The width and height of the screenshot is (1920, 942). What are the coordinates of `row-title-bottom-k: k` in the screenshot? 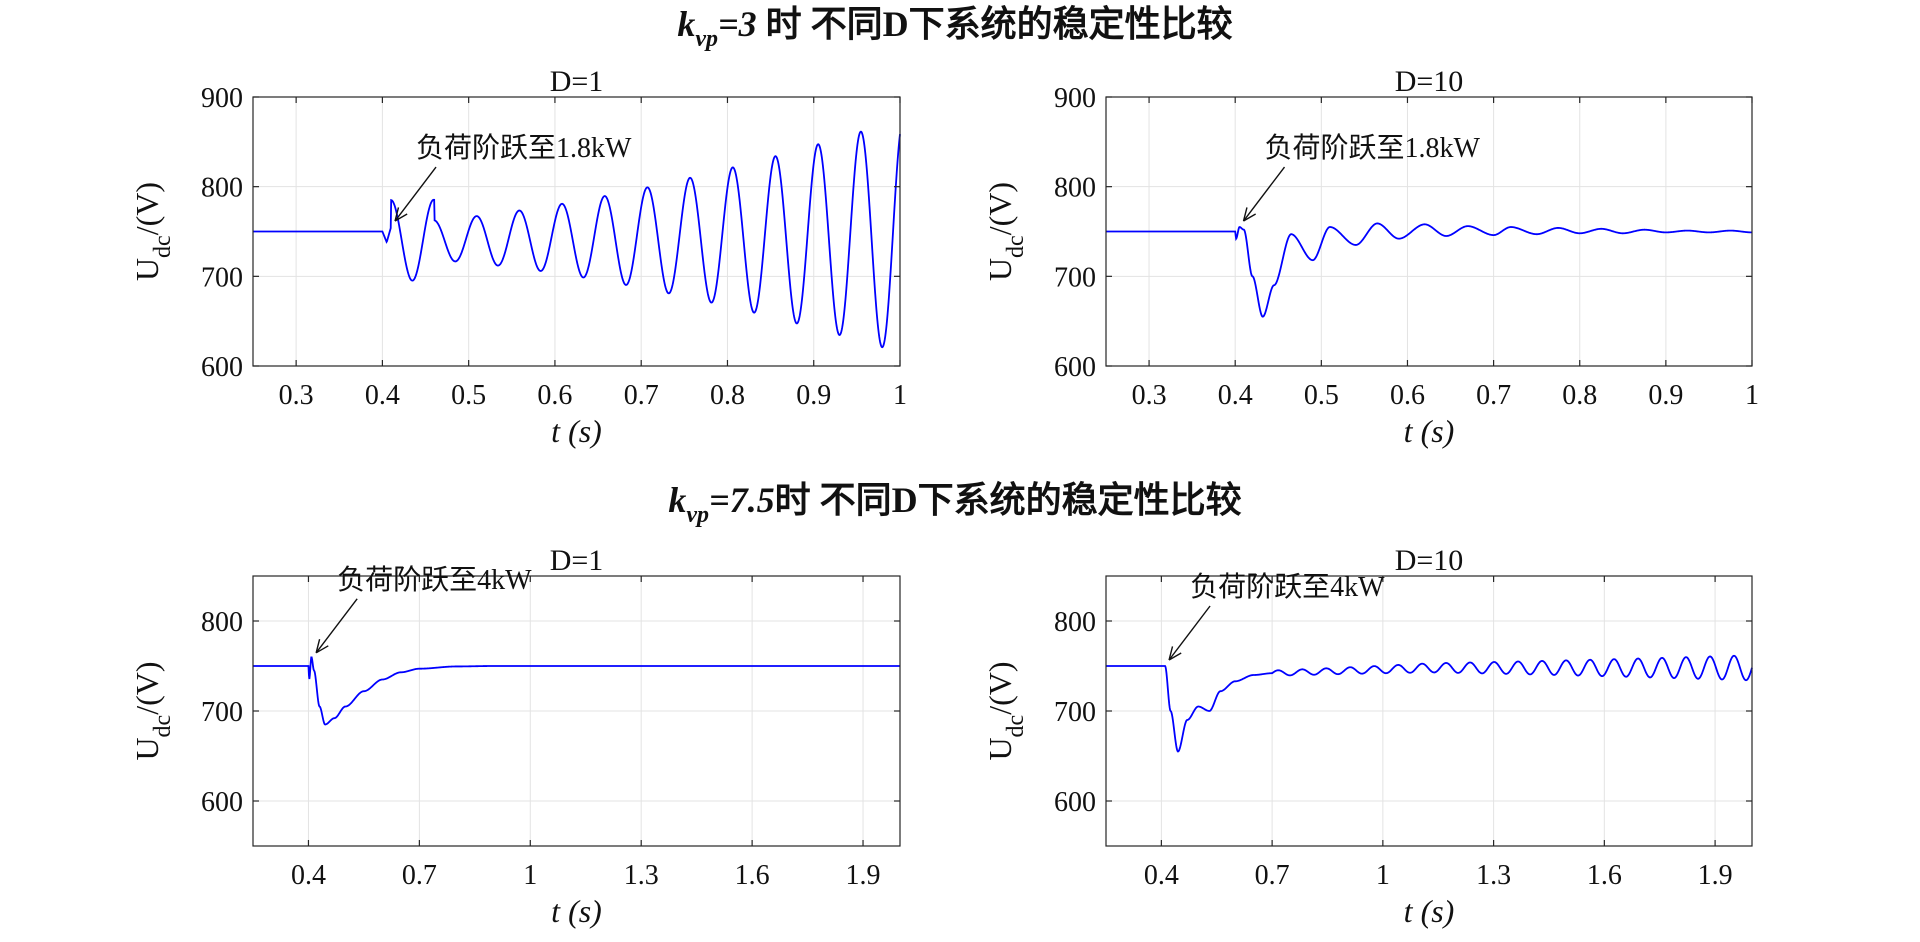 It's located at (677, 500).